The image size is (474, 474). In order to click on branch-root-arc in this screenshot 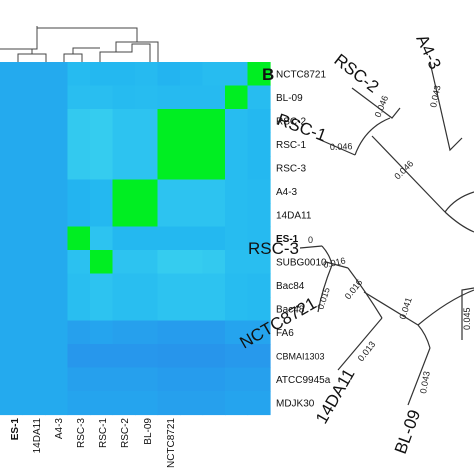, I will do `click(459, 202)`.